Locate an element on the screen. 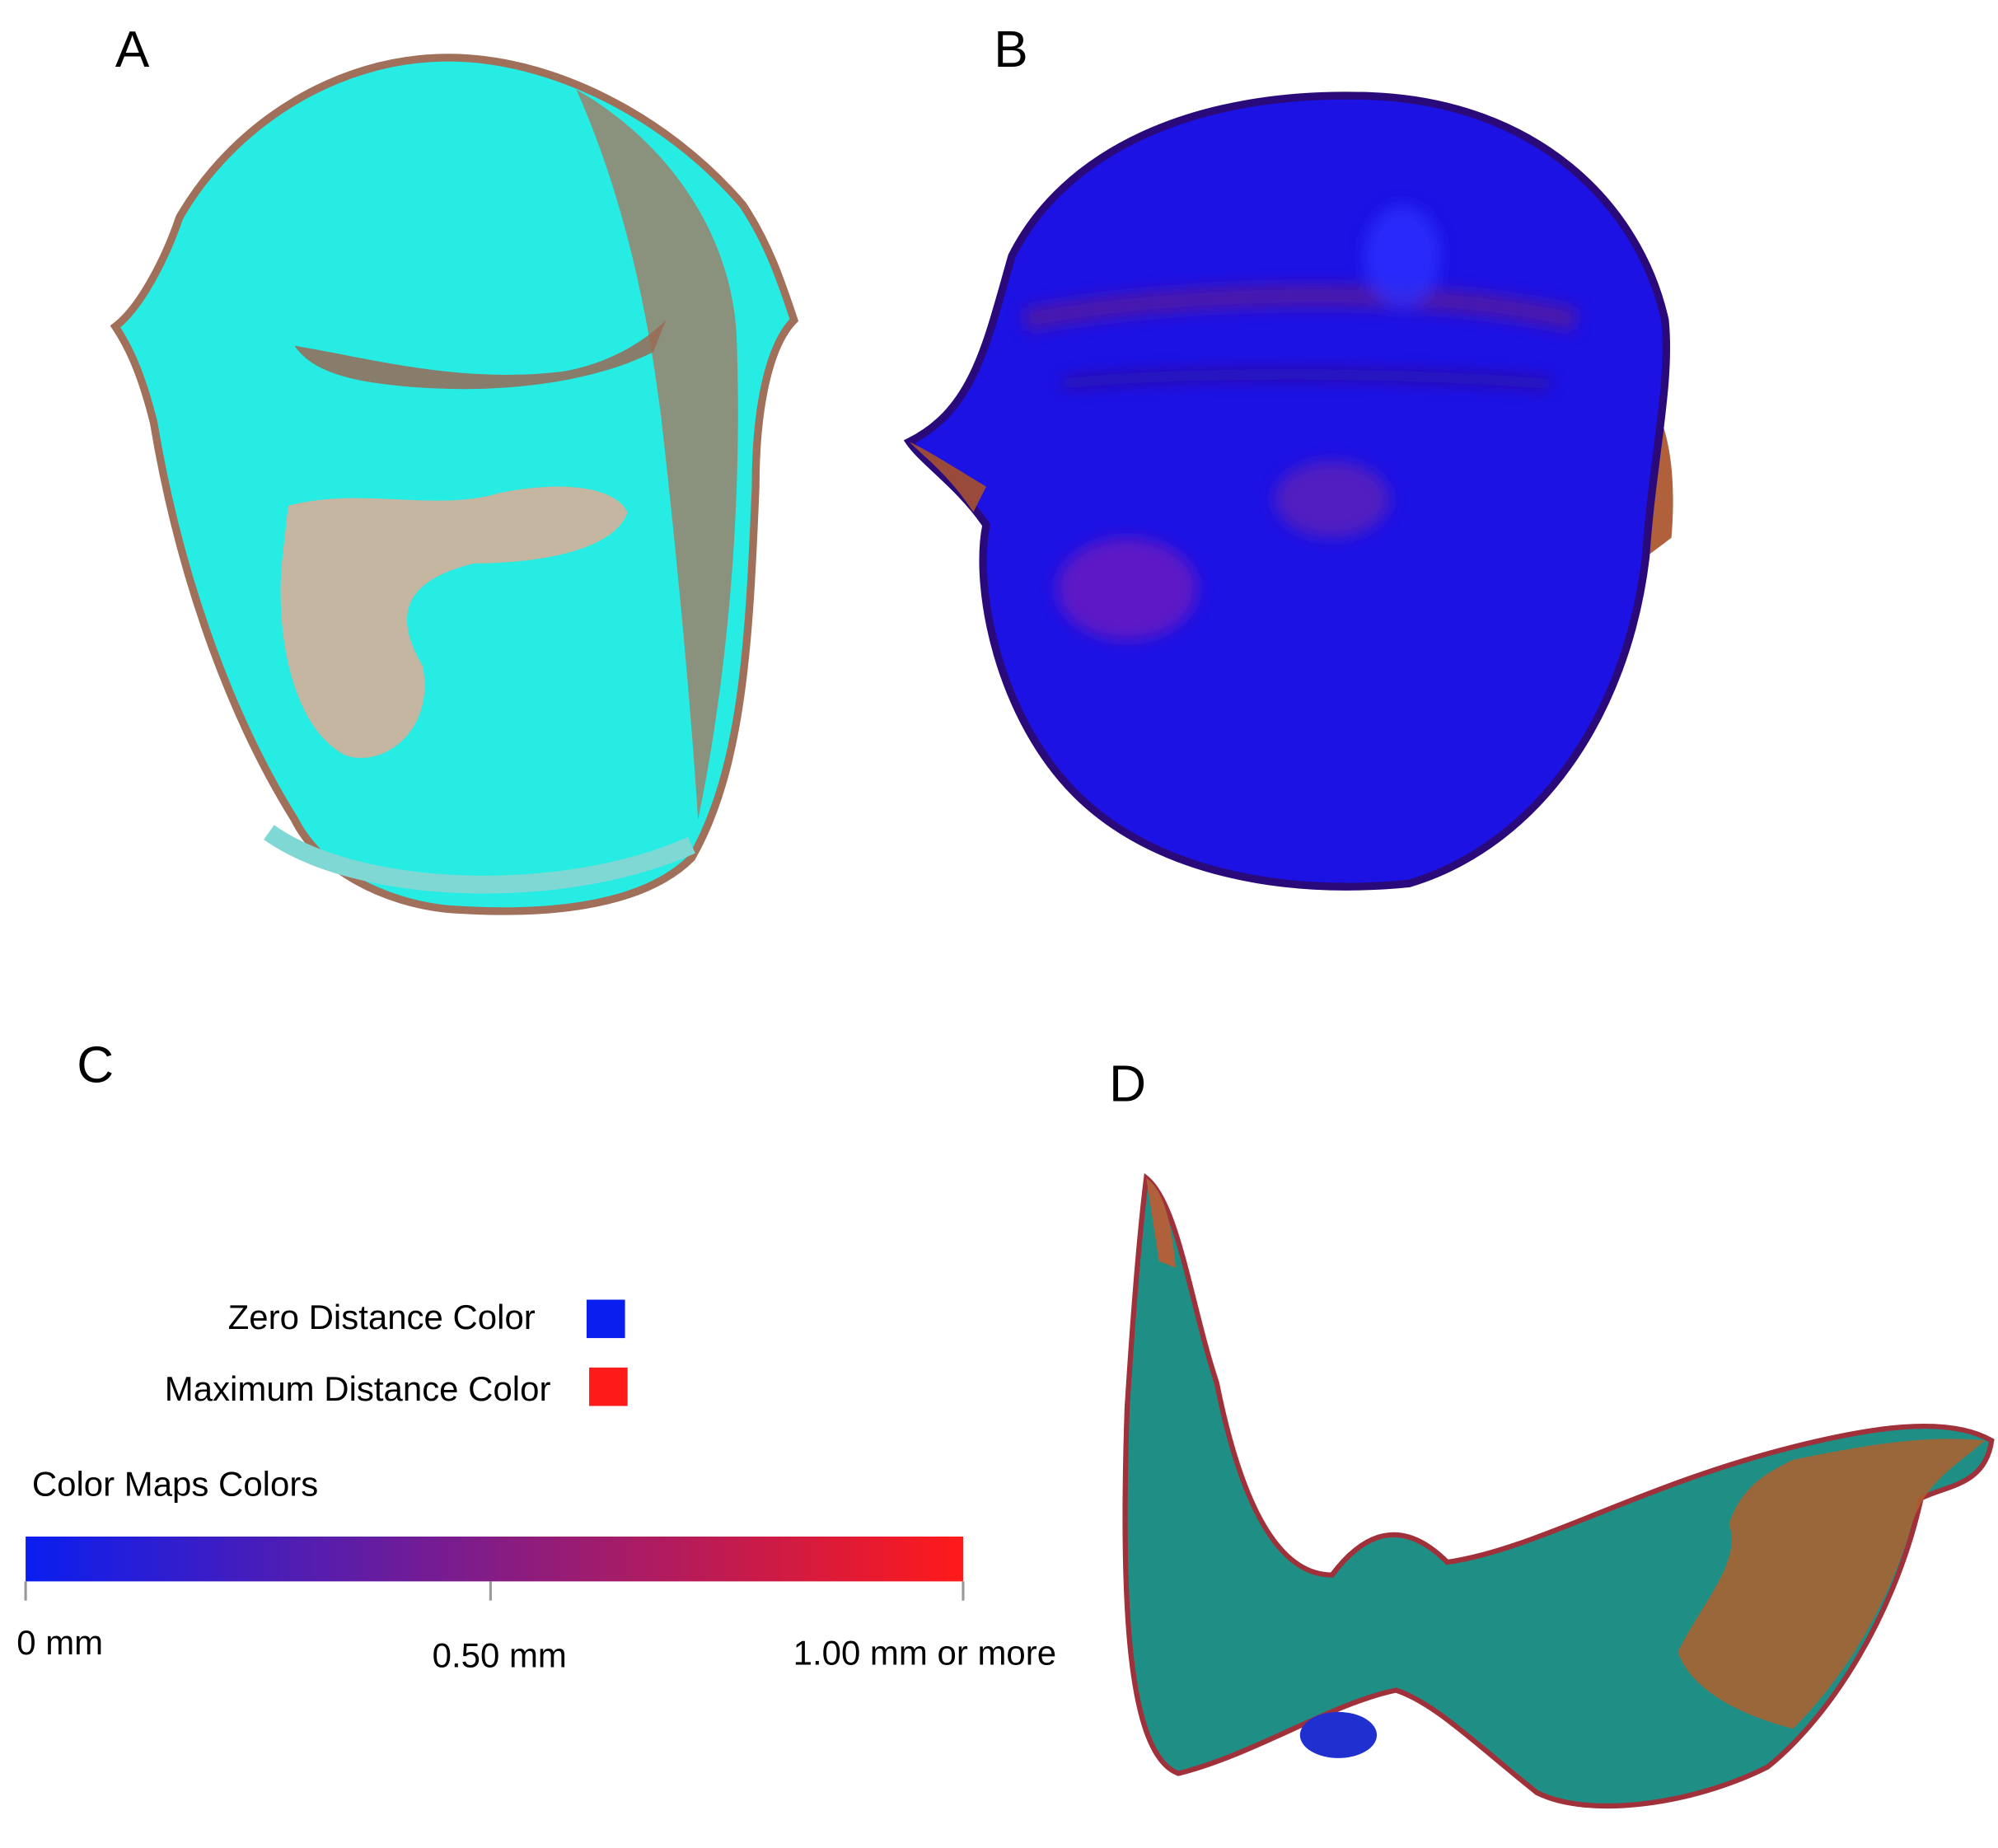 The image size is (1998, 1848). scale-label: 0.50 mm is located at coordinates (500, 1656).